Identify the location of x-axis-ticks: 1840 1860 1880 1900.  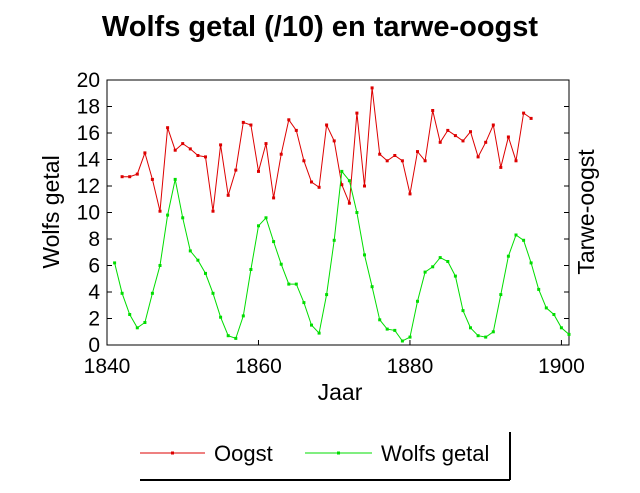
(334, 359).